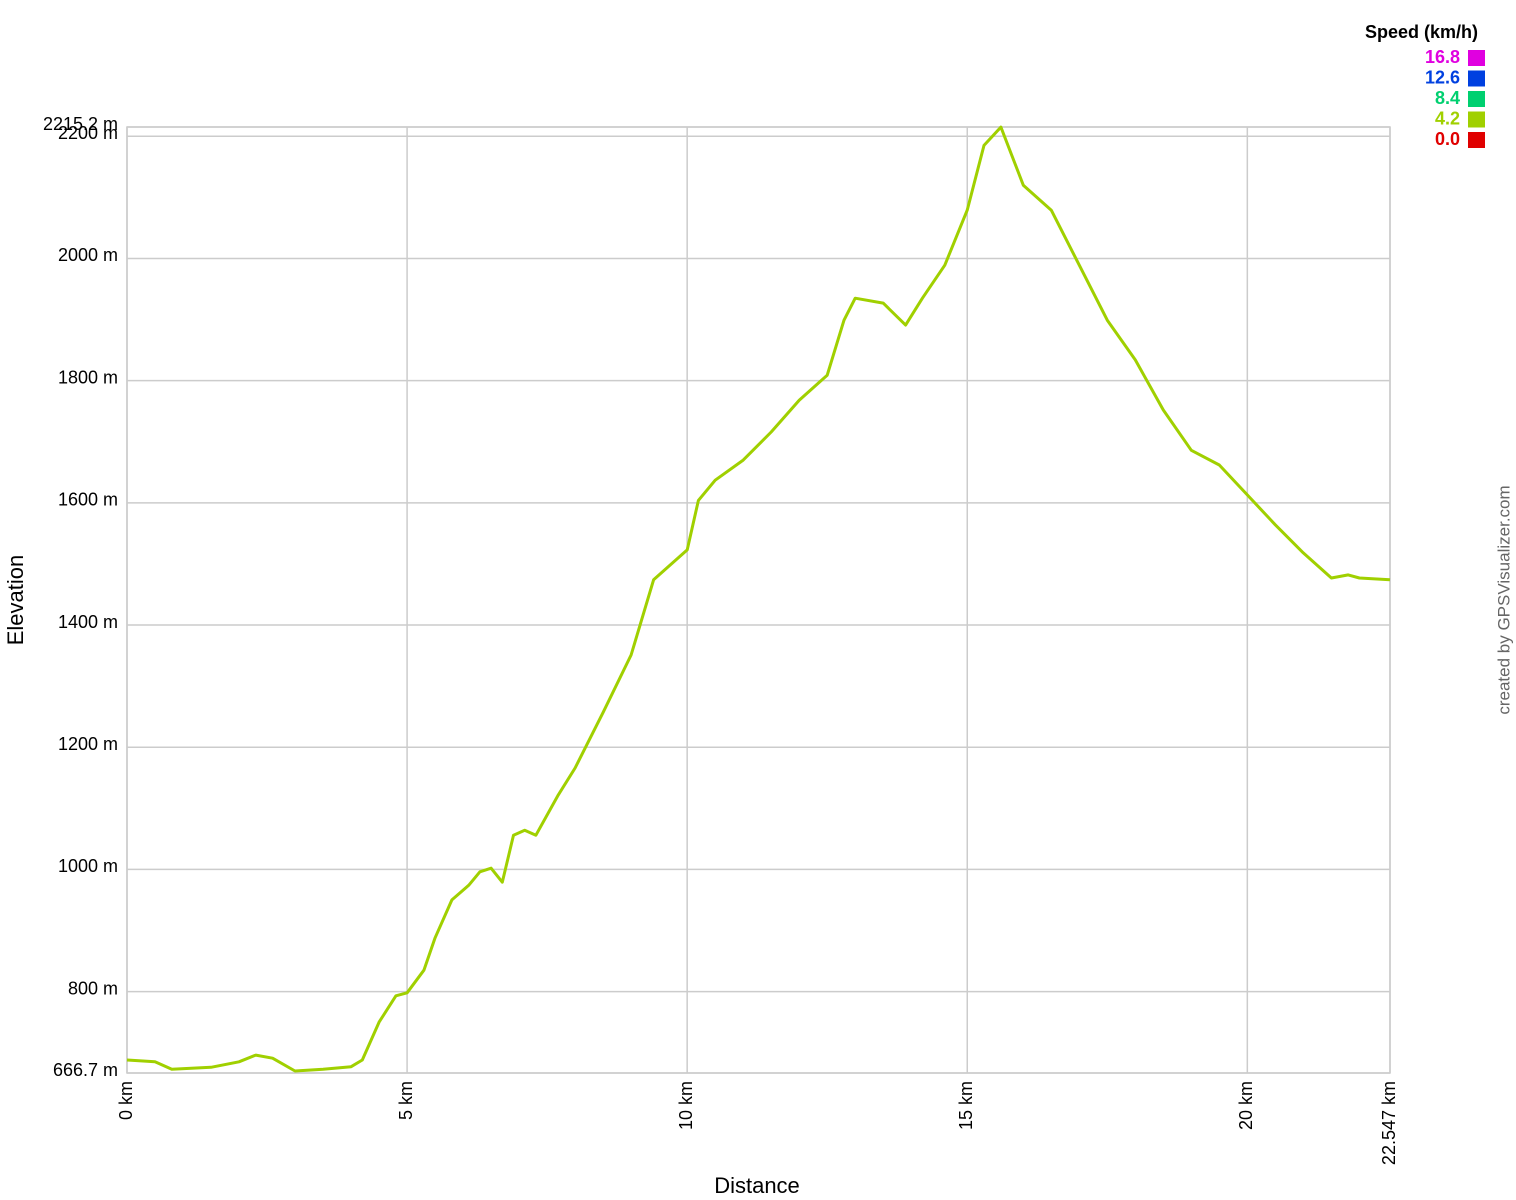 Image resolution: width=1516 pixels, height=1200 pixels. I want to click on legend-label: 12.6, so click(1442, 77).